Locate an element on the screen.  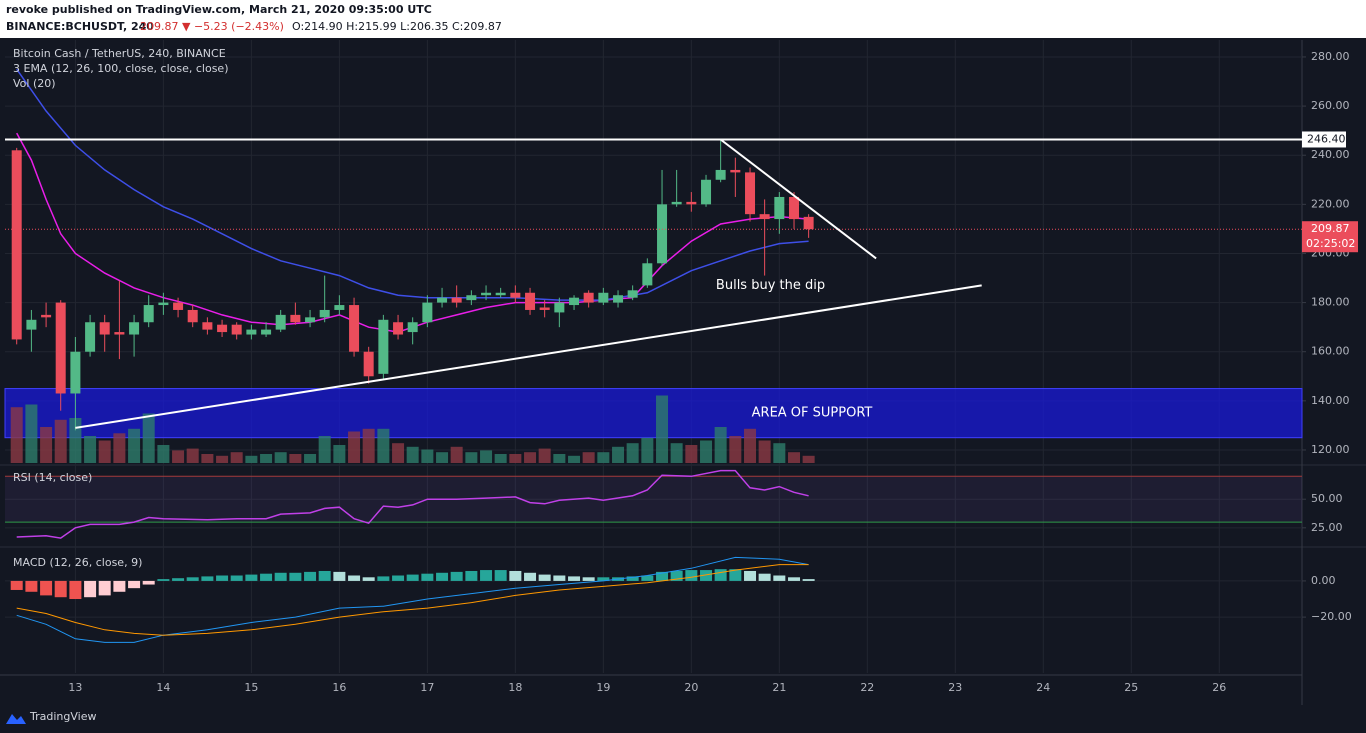
x-tick-label: 23 is located at coordinates (955, 687).